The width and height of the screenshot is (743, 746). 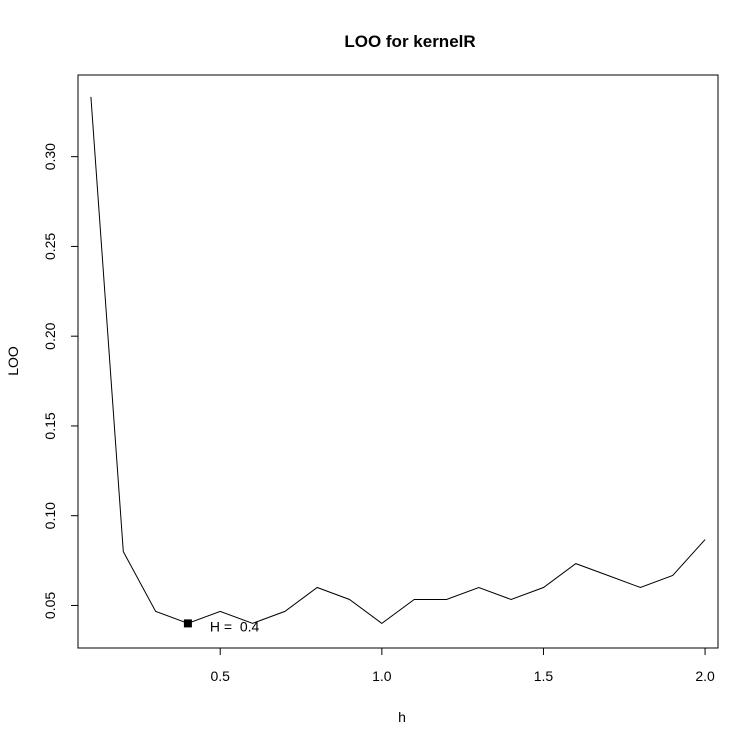 What do you see at coordinates (50, 425) in the screenshot?
I see `y-tick-label: 0.15` at bounding box center [50, 425].